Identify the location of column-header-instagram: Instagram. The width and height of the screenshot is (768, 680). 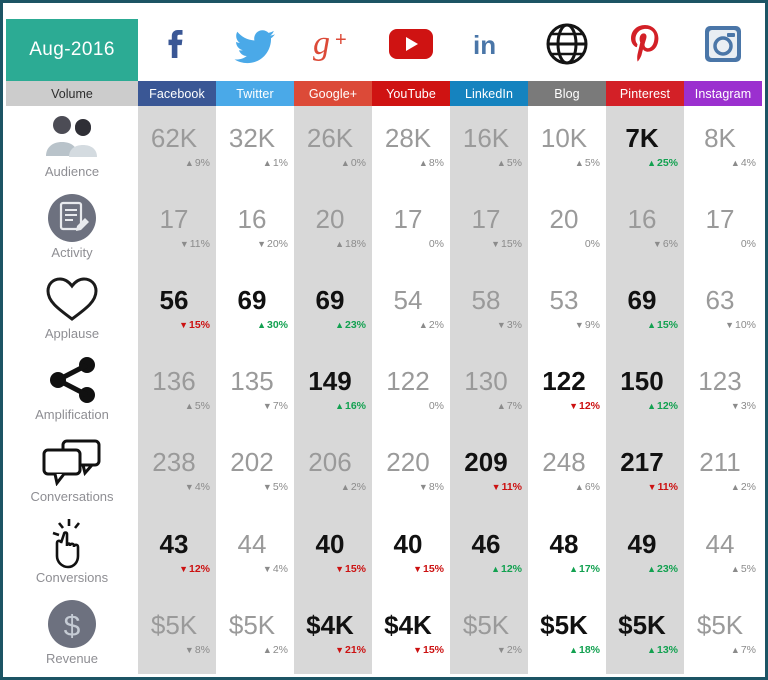
(723, 93).